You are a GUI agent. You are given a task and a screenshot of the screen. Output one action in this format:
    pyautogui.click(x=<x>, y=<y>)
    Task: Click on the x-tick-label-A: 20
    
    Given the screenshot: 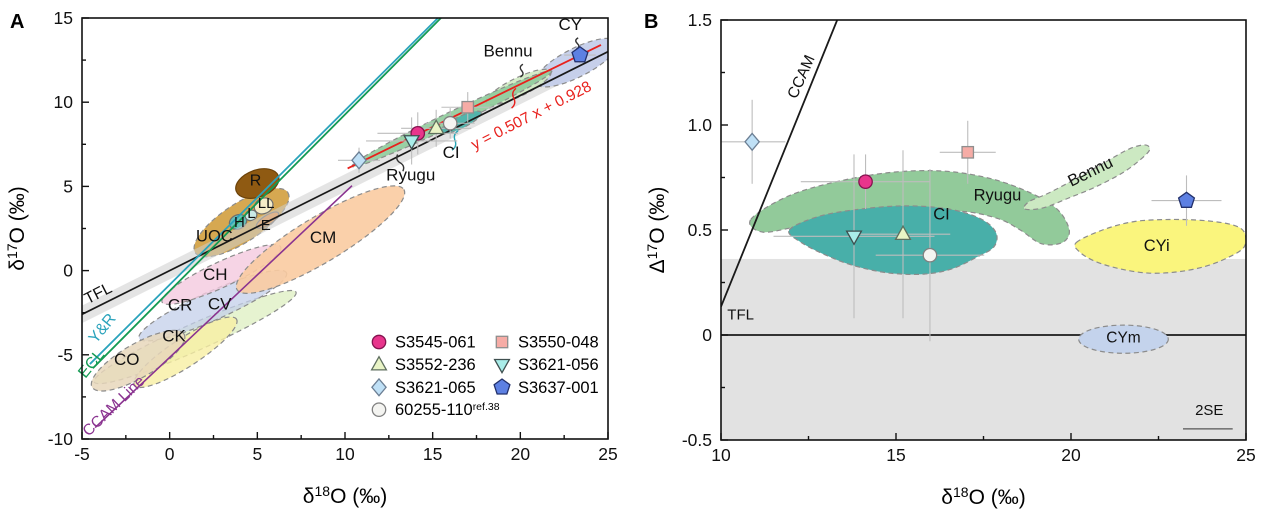 What is the action you would take?
    pyautogui.click(x=521, y=454)
    